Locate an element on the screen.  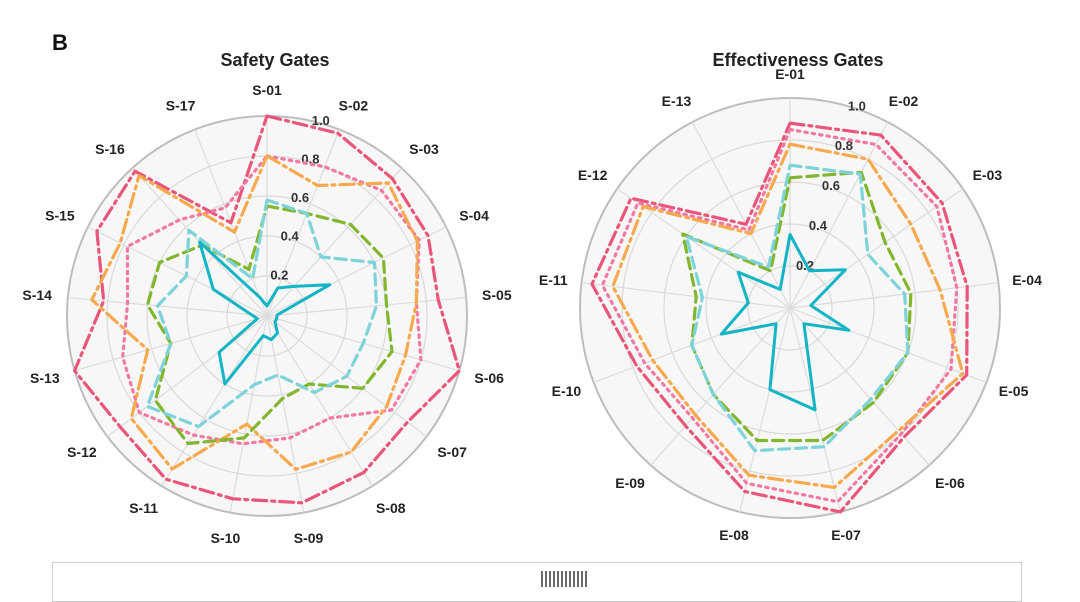
category-label: E-03 is located at coordinates (988, 175).